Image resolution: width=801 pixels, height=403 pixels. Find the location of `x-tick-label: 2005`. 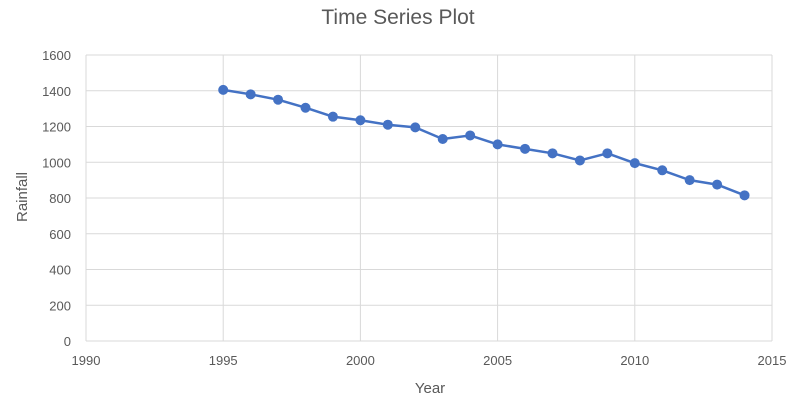

x-tick-label: 2005 is located at coordinates (497, 360).